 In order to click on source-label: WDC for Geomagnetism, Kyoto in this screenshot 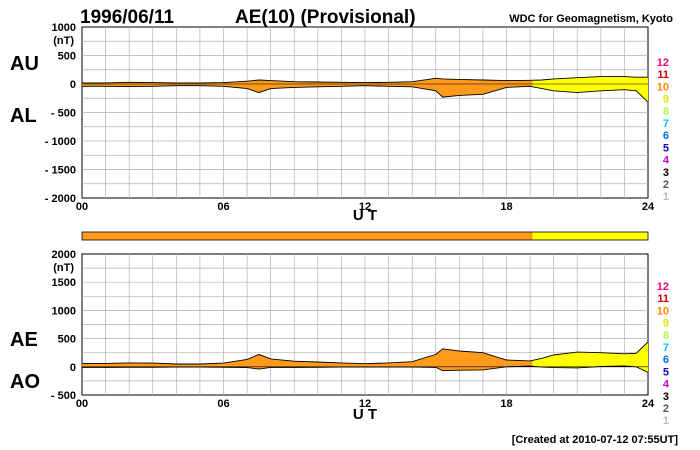, I will do `click(591, 19)`.